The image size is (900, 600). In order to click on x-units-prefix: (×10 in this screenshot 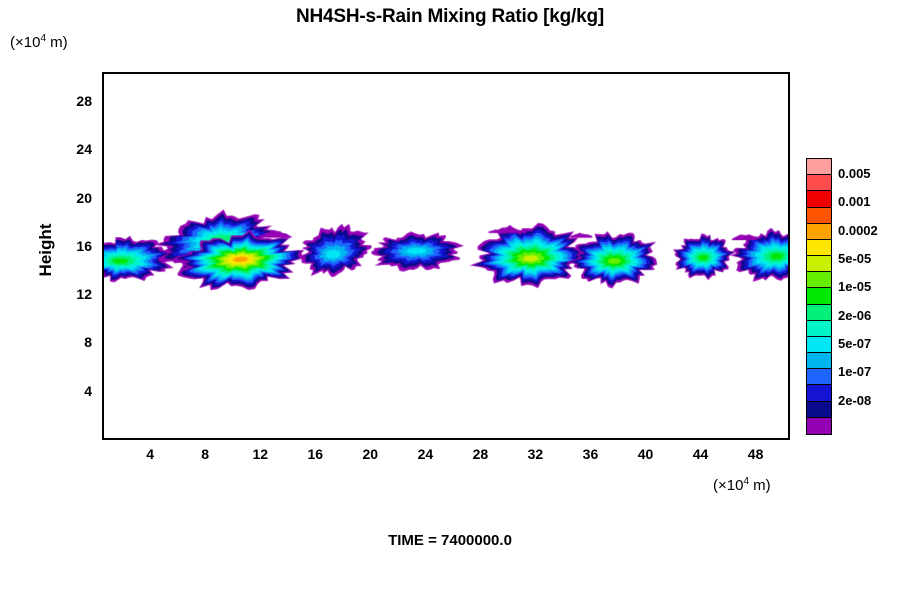, I will do `click(728, 485)`.